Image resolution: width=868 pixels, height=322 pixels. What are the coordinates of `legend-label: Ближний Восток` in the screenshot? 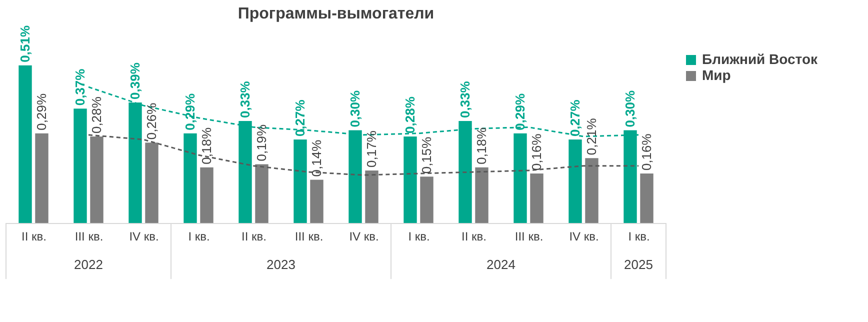 It's located at (760, 59).